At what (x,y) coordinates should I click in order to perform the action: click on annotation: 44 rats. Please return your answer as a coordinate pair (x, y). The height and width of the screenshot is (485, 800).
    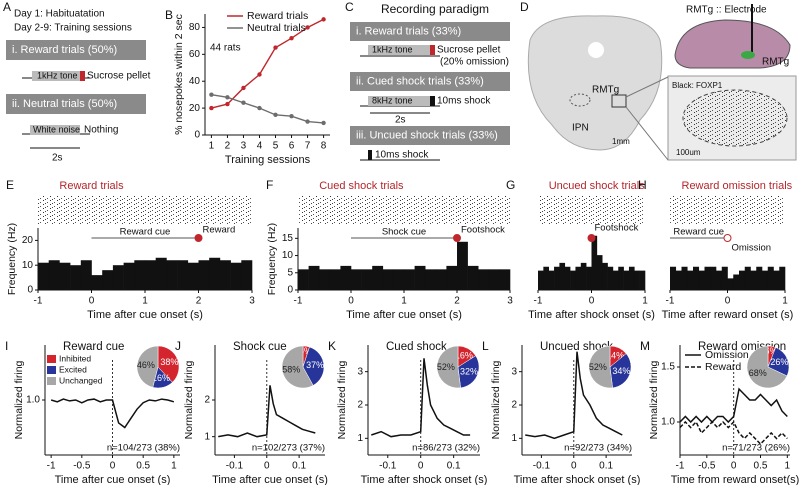
    Looking at the image, I should click on (225, 48).